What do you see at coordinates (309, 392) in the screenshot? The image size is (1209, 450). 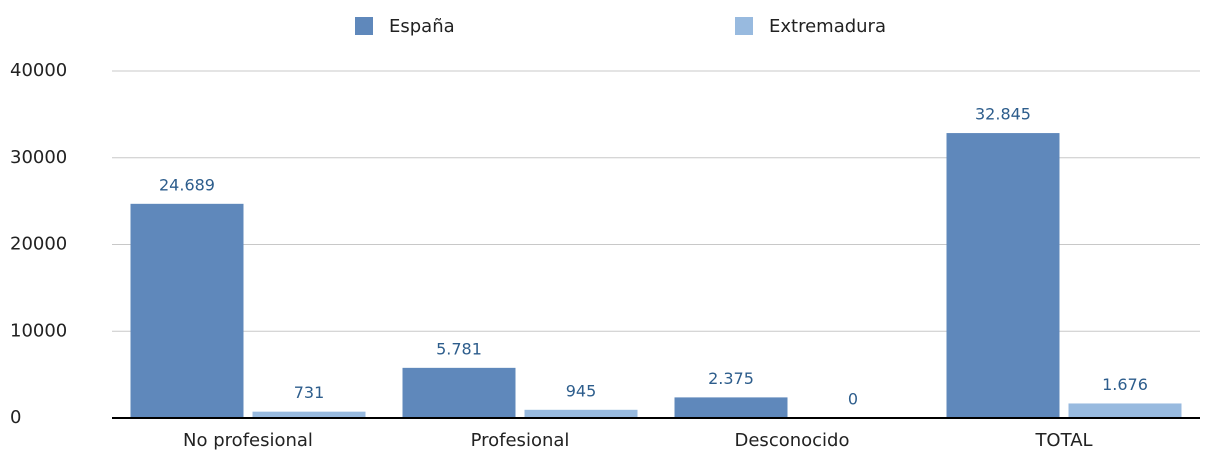 I see `value-label: 731` at bounding box center [309, 392].